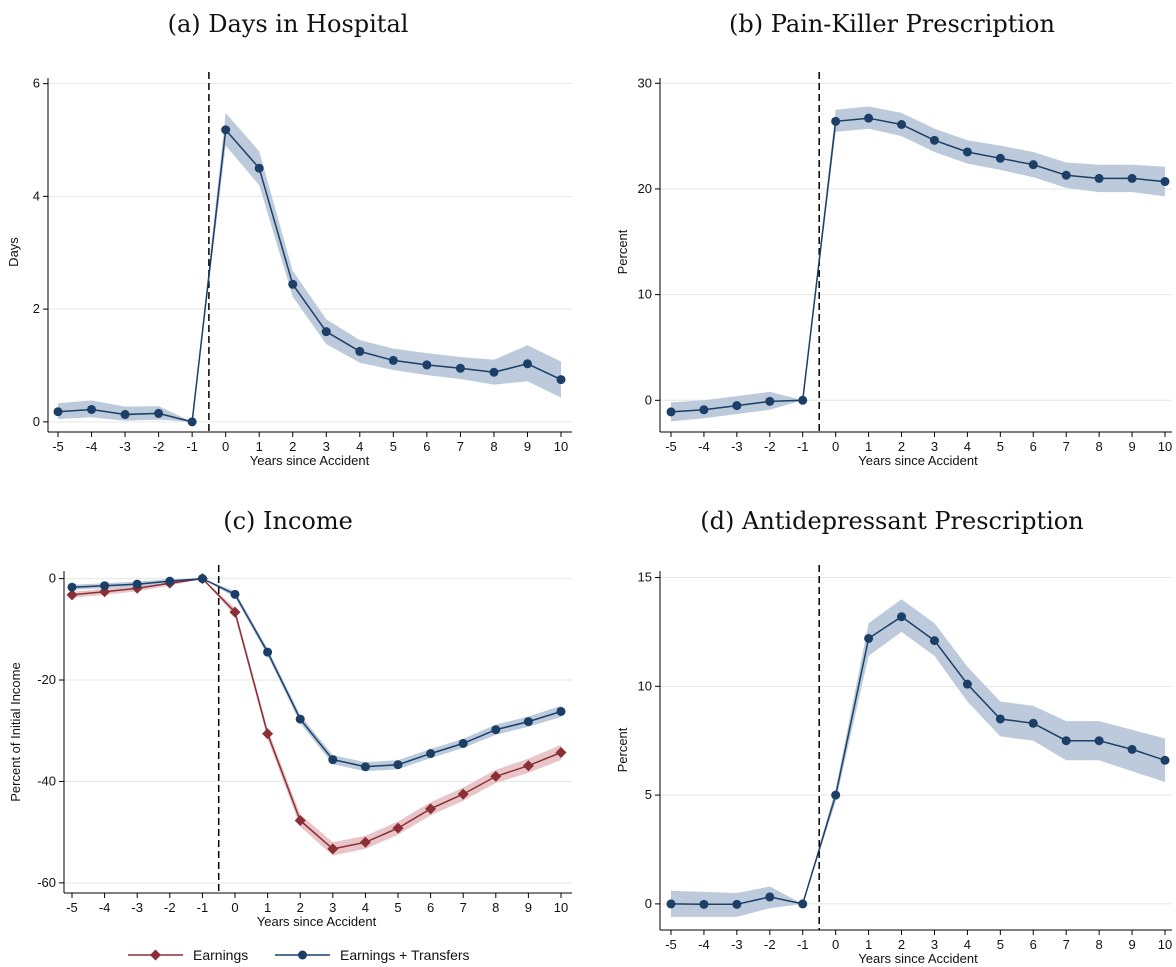 Image resolution: width=1176 pixels, height=967 pixels. I want to click on y-tick-label: 6, so click(36, 83).